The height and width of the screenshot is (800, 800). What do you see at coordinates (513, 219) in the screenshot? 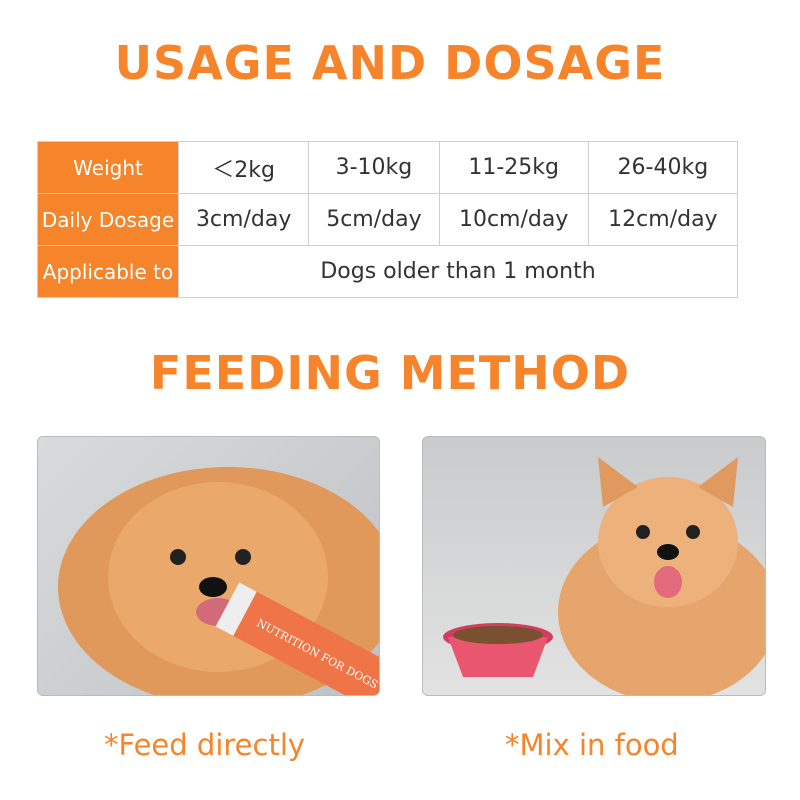
I see `table-cell: 10cm/day` at bounding box center [513, 219].